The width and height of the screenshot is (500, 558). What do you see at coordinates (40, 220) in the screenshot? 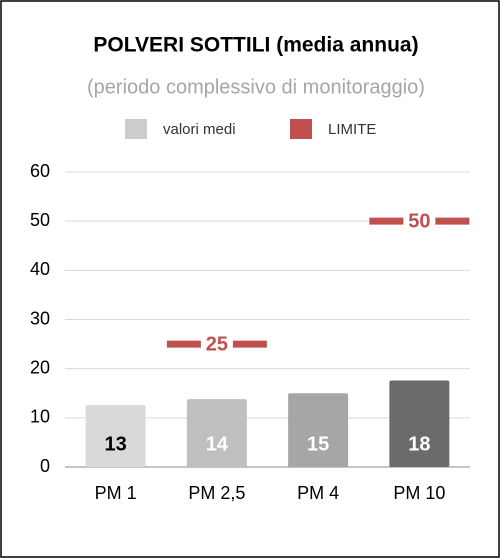
I see `y-tick-label: 50` at bounding box center [40, 220].